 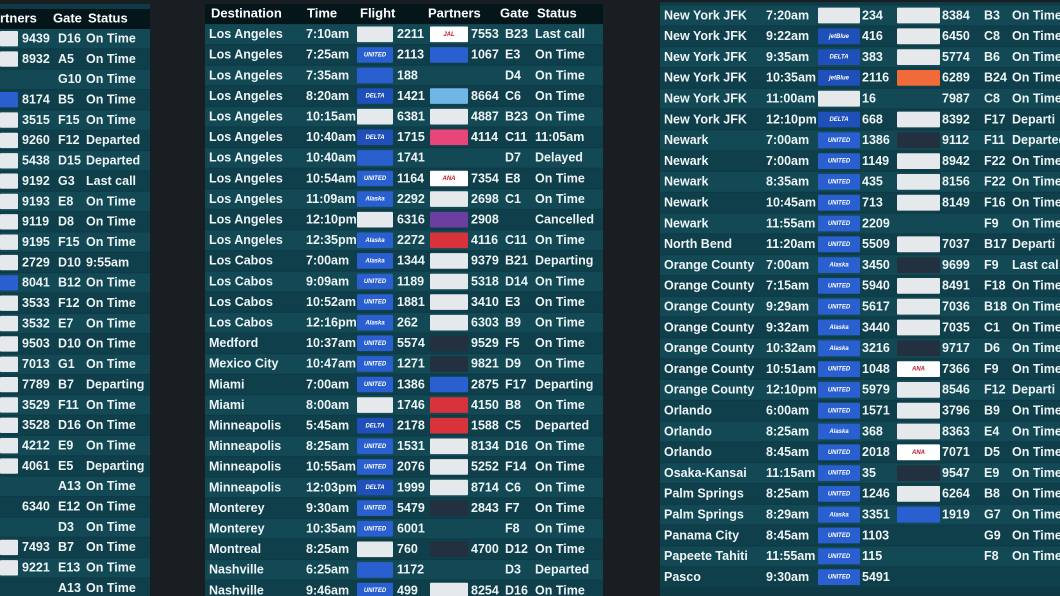 I want to click on gate: D12, so click(x=516, y=549).